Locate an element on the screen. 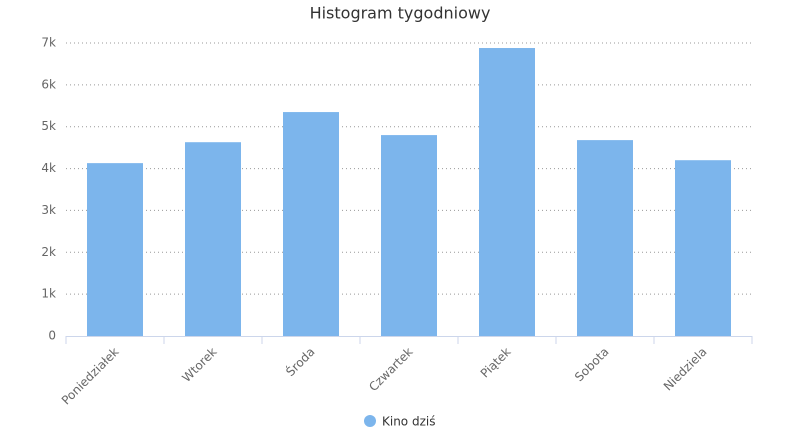  x-tick-label: Środa is located at coordinates (300, 361).